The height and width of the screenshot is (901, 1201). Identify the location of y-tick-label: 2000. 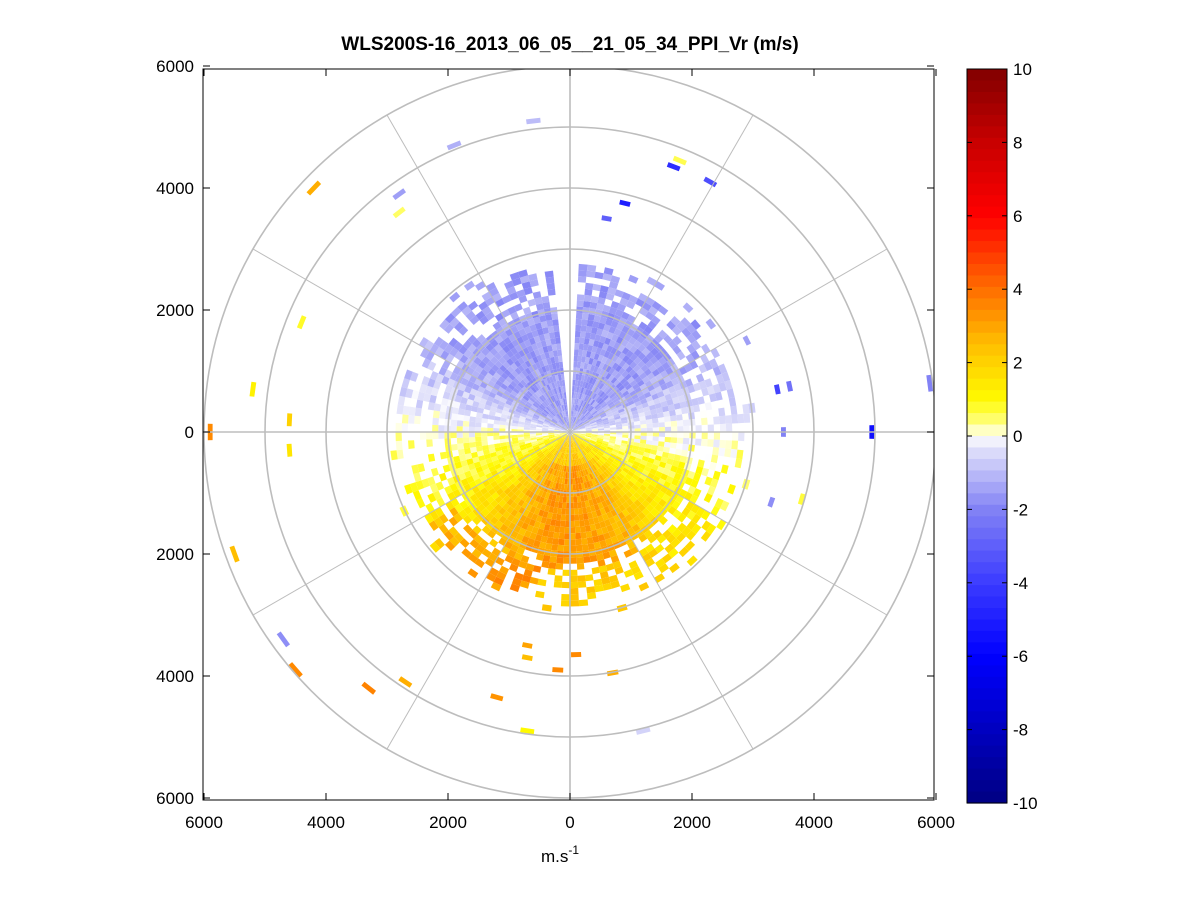
(175, 310).